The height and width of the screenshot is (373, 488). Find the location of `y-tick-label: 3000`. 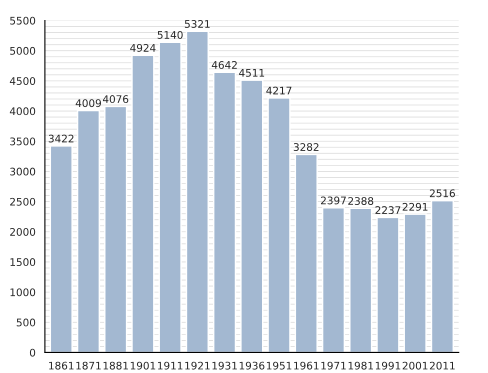

y-tick-label: 3000 is located at coordinates (23, 172).